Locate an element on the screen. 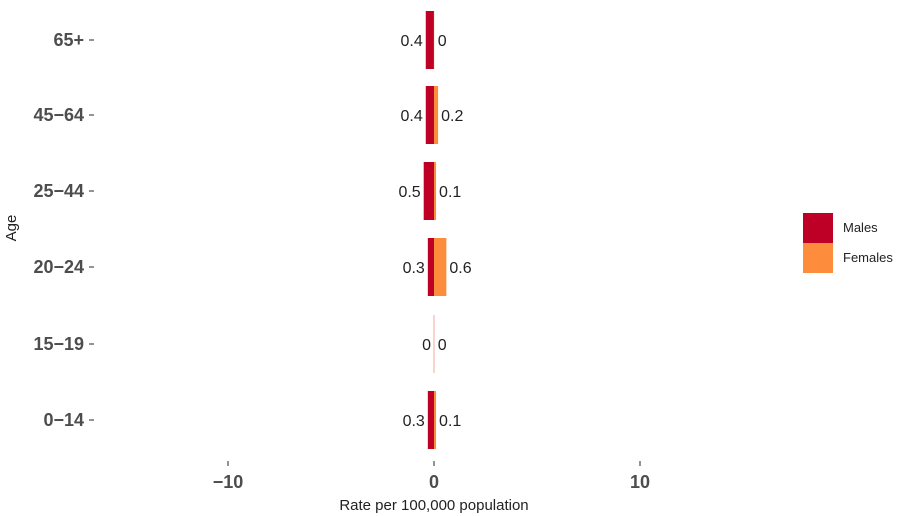 This screenshot has width=904, height=516. y-tick-label: 45−64 is located at coordinates (58, 115).